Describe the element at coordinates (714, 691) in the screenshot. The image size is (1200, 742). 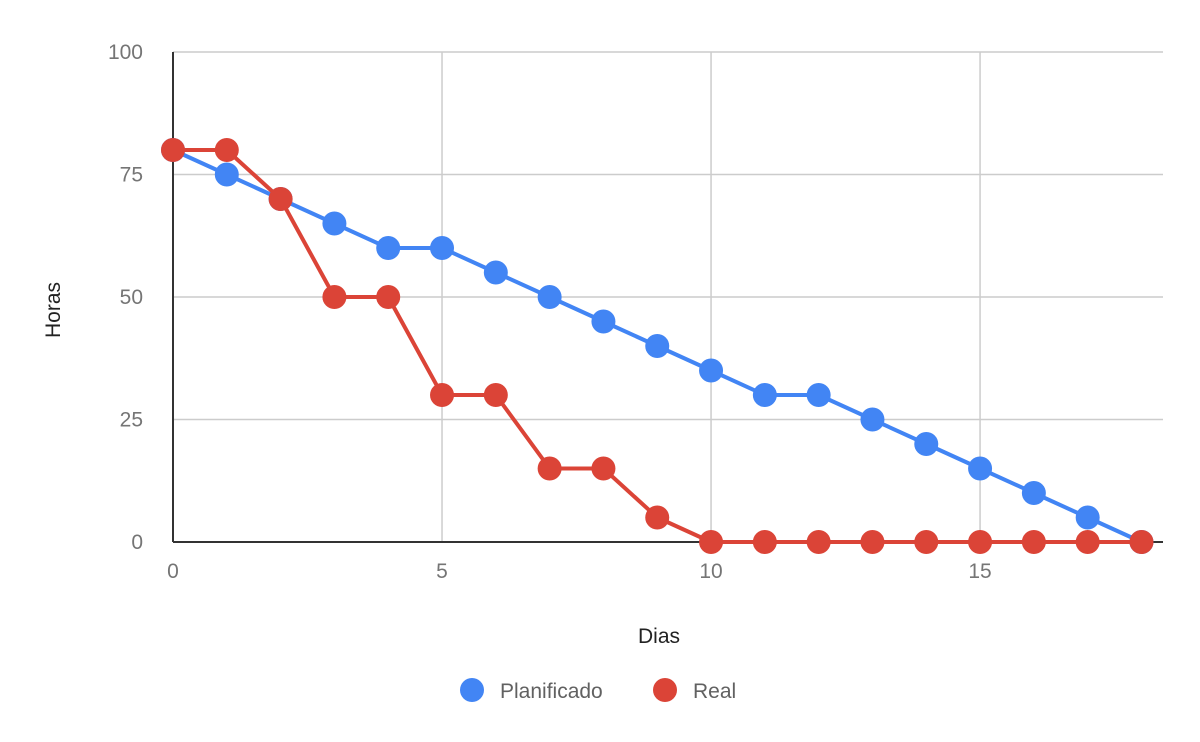
I see `legend-label: Real` at that location.